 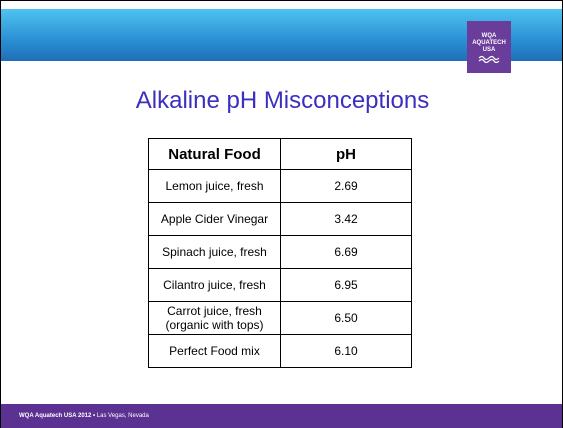 I want to click on table-row: Spinach juice, fresh 6.69, so click(x=280, y=252).